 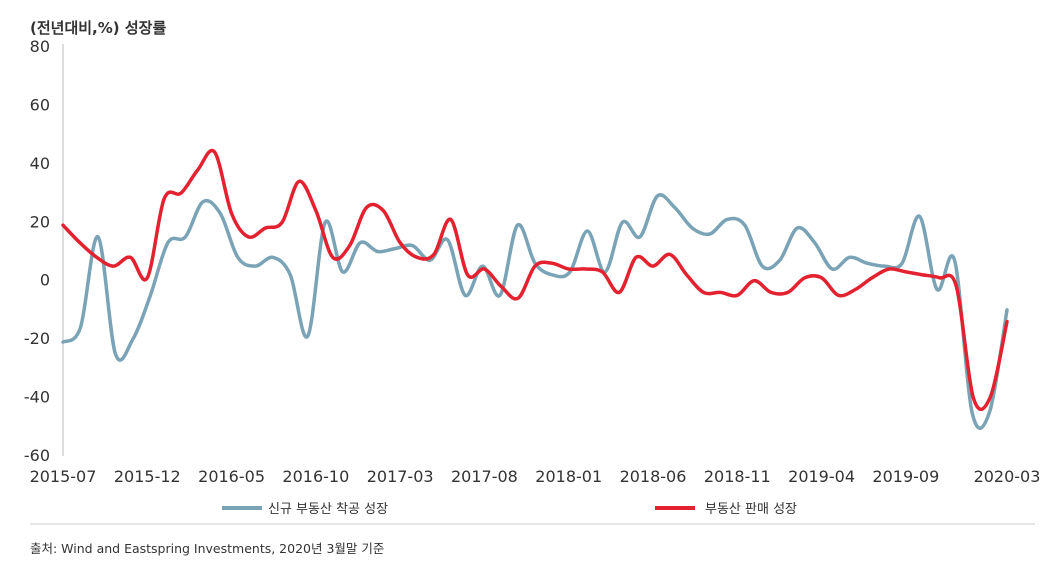 I want to click on x-tick-label: 2018-11, so click(x=737, y=476).